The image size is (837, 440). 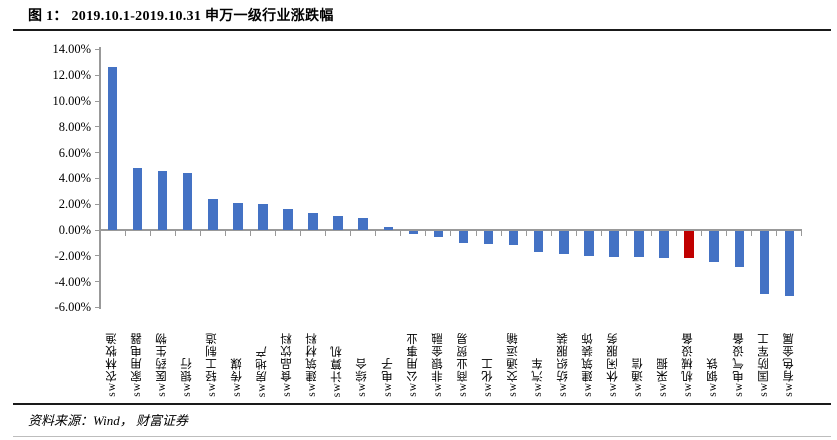 I want to click on x-axis-label: sw建筑材料, so click(x=313, y=355).